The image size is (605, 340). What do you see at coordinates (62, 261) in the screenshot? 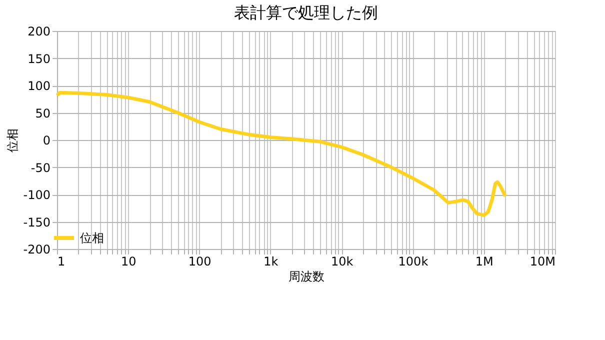
I see `x-tick-label: 1` at bounding box center [62, 261].